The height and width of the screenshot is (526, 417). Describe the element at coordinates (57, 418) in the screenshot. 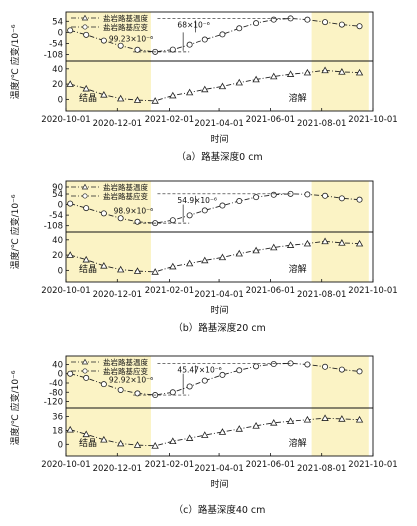

I see `temp-tick-label: 36` at that location.